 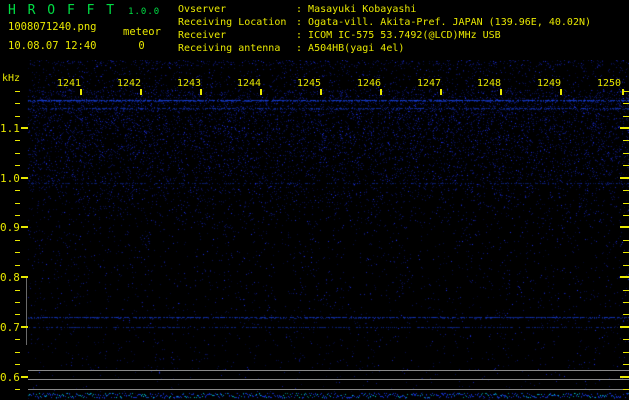 What do you see at coordinates (52, 46) in the screenshot?
I see `timestamp: 10.08.07 12:40` at bounding box center [52, 46].